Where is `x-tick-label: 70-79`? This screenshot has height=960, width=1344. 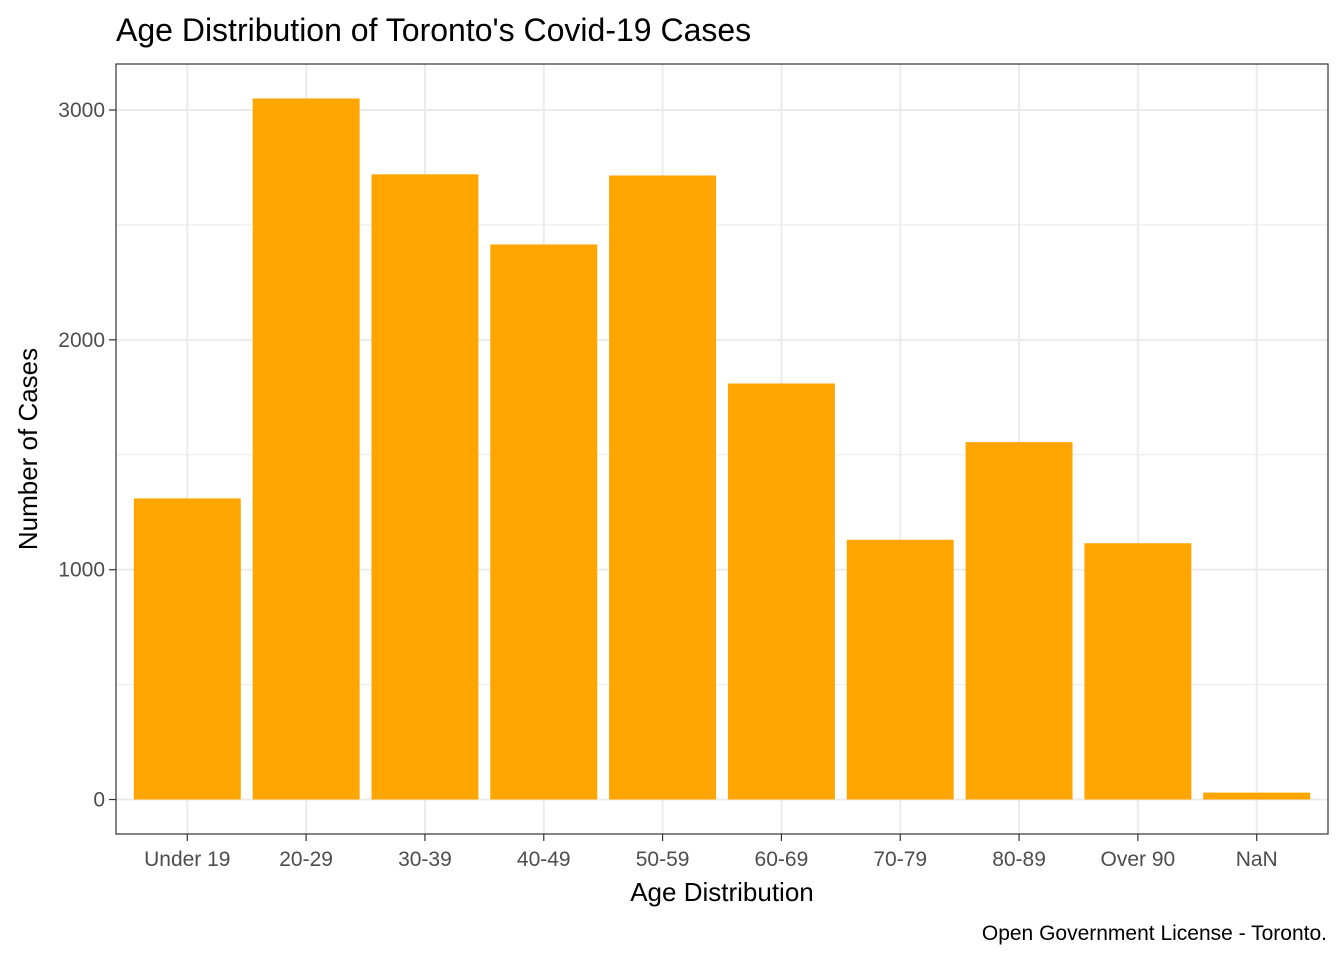
x-tick-label: 70-79 is located at coordinates (900, 859).